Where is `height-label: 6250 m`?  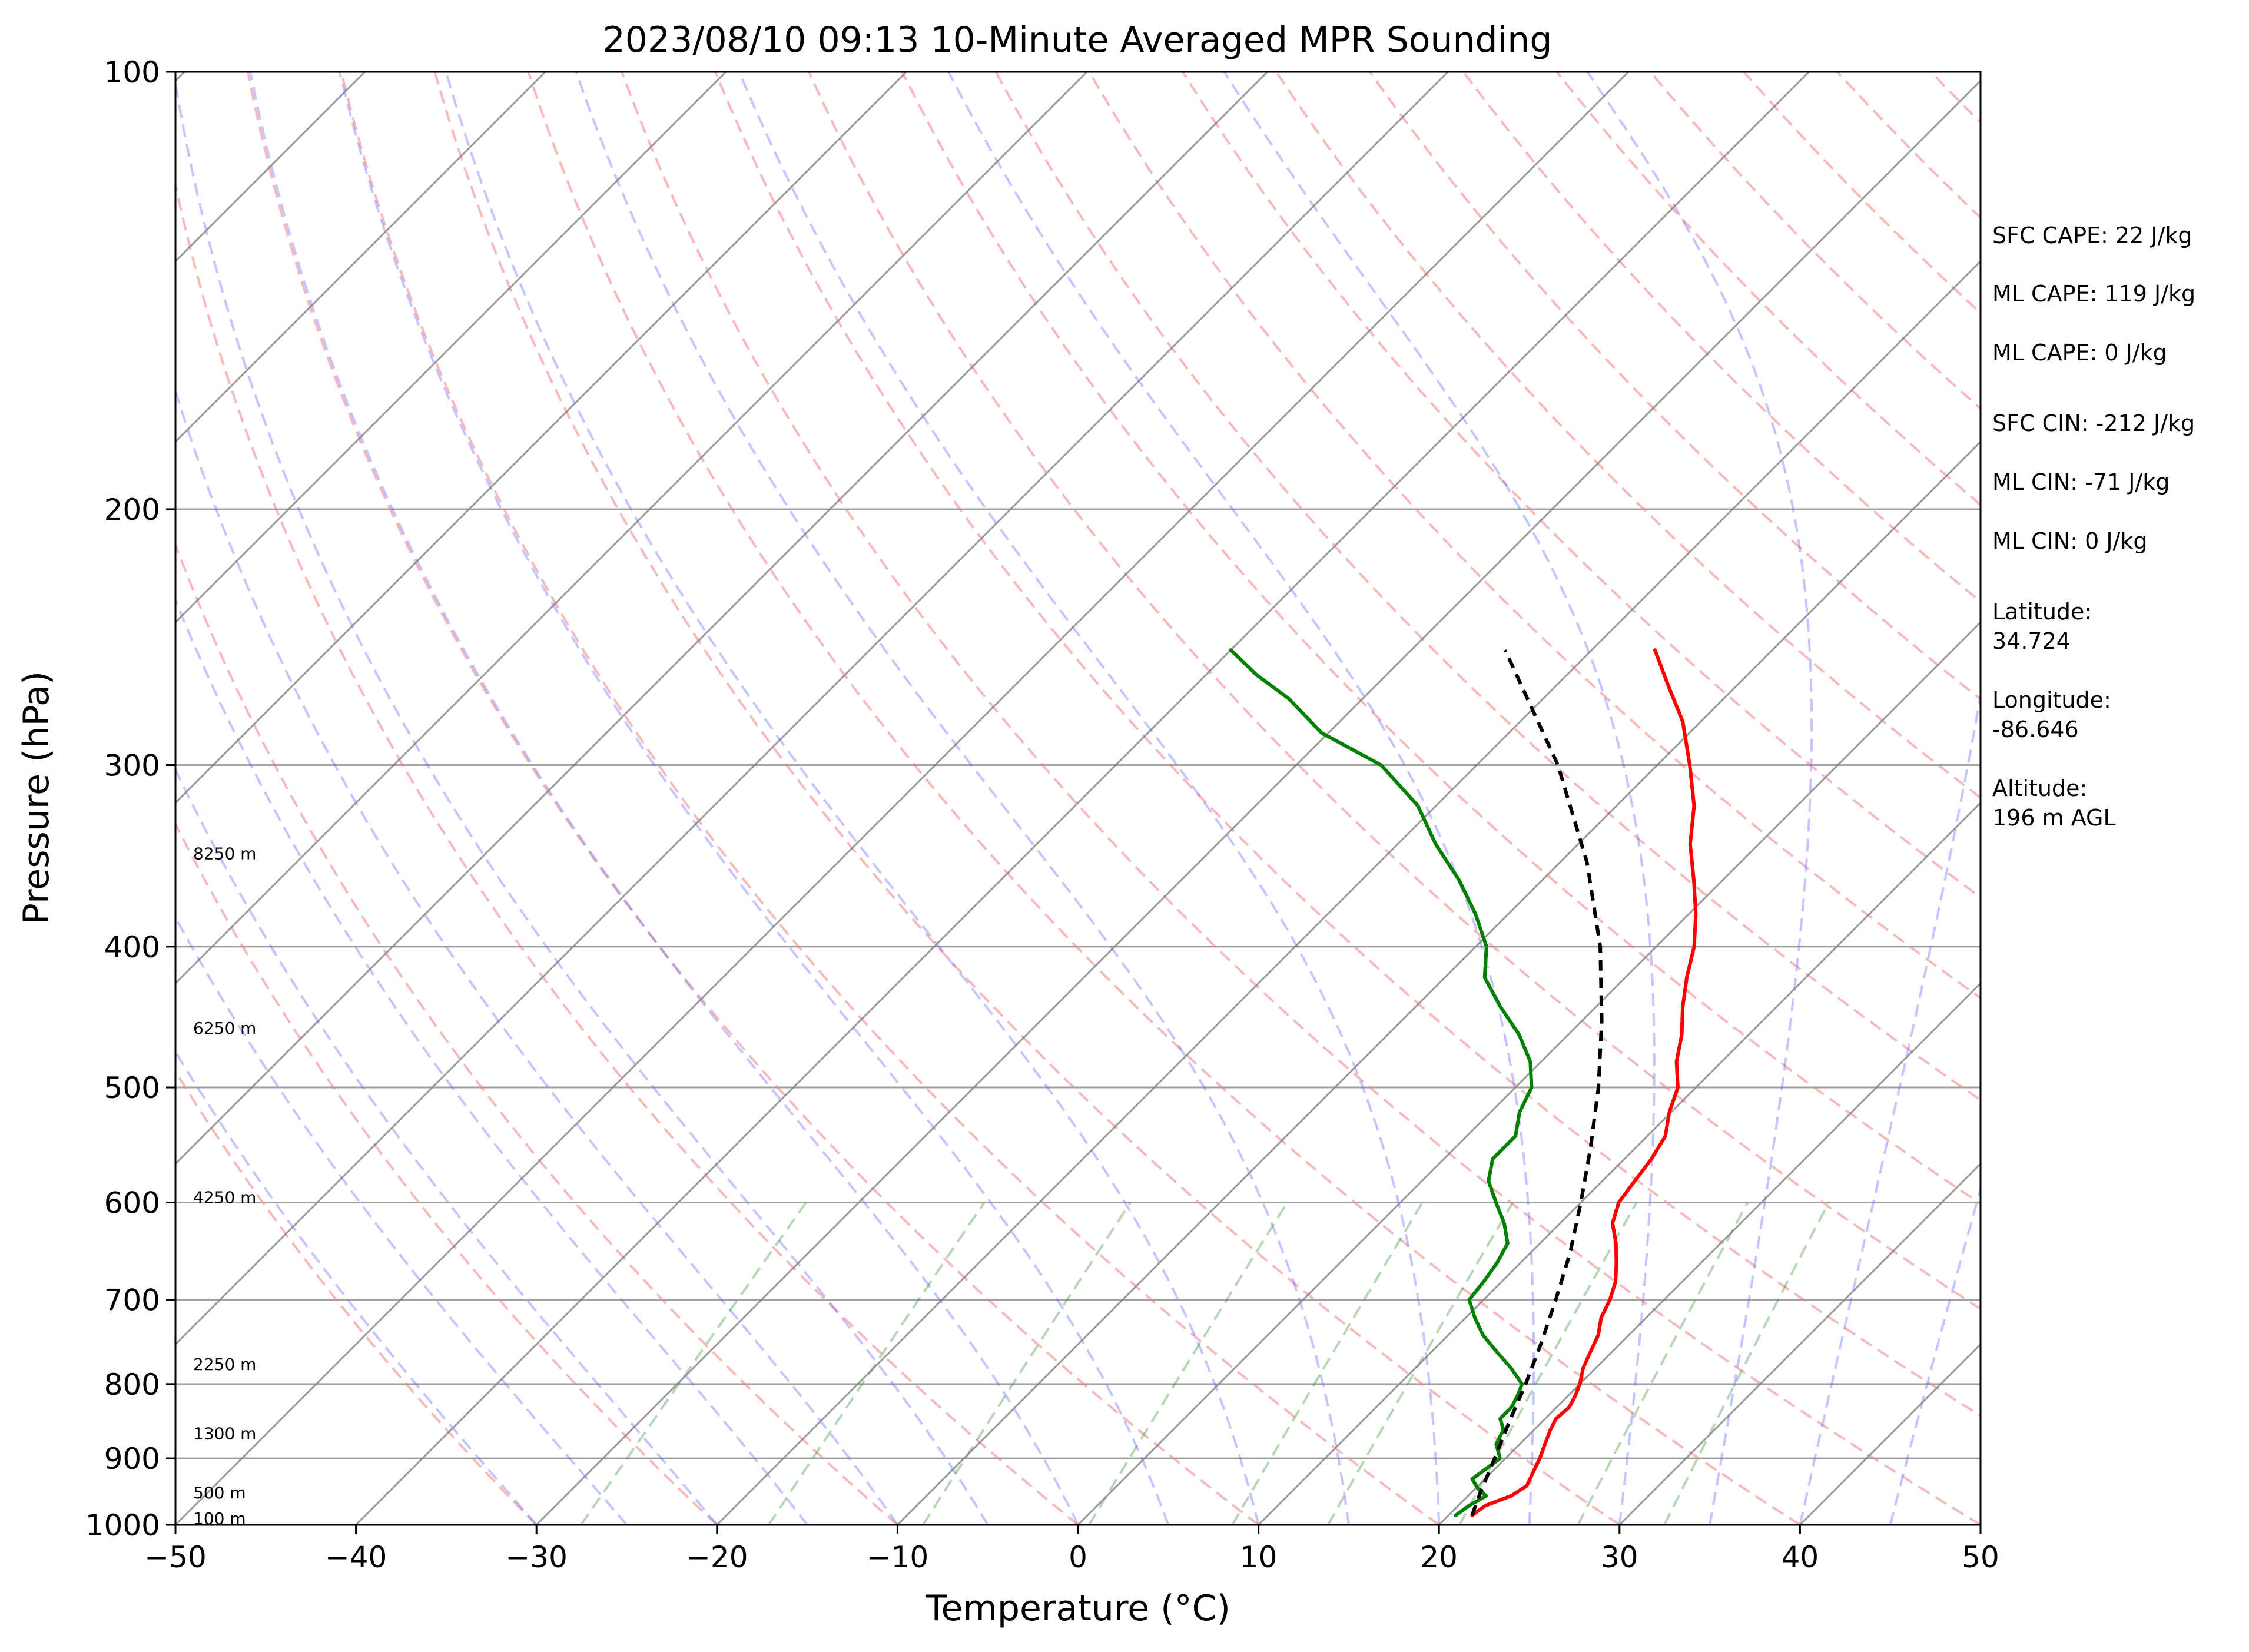 height-label: 6250 m is located at coordinates (224, 1028).